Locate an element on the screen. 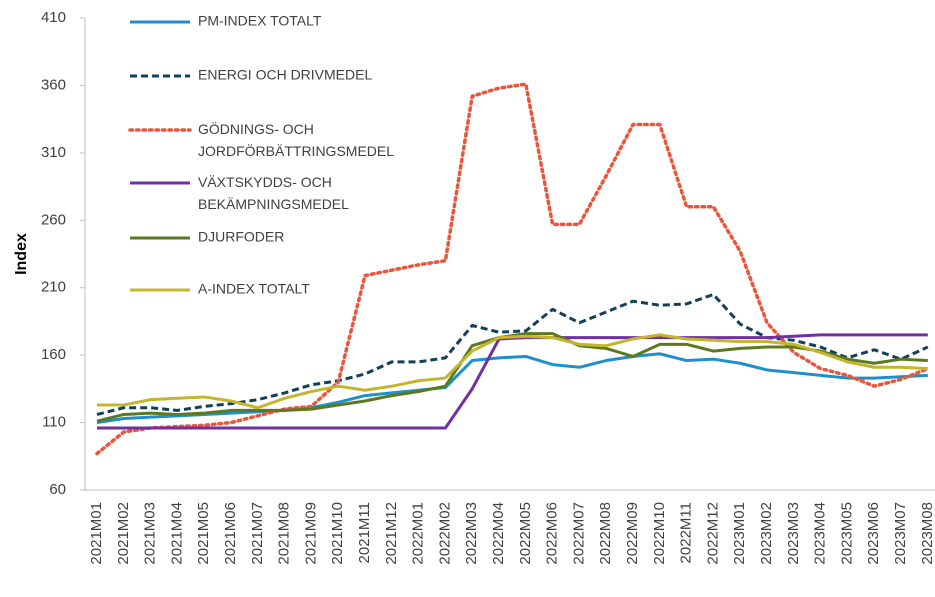 Image resolution: width=935 pixels, height=597 pixels. y-tick-label: 210 is located at coordinates (53, 287).